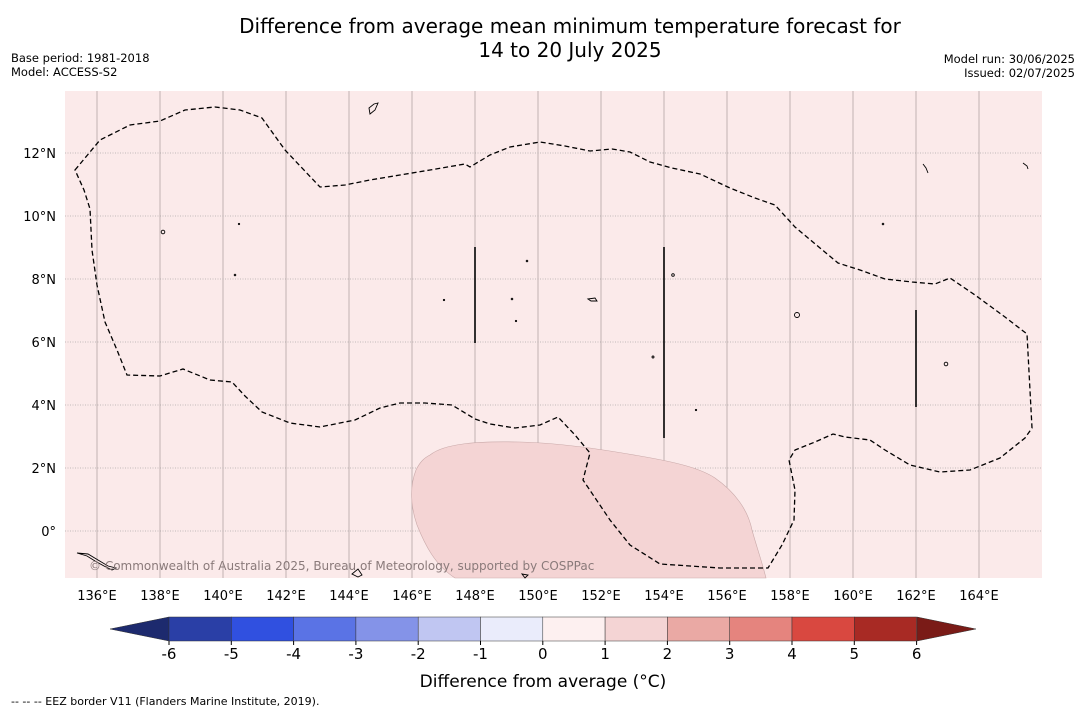 The height and width of the screenshot is (713, 1085). What do you see at coordinates (373, 108) in the screenshot?
I see `island-guam` at bounding box center [373, 108].